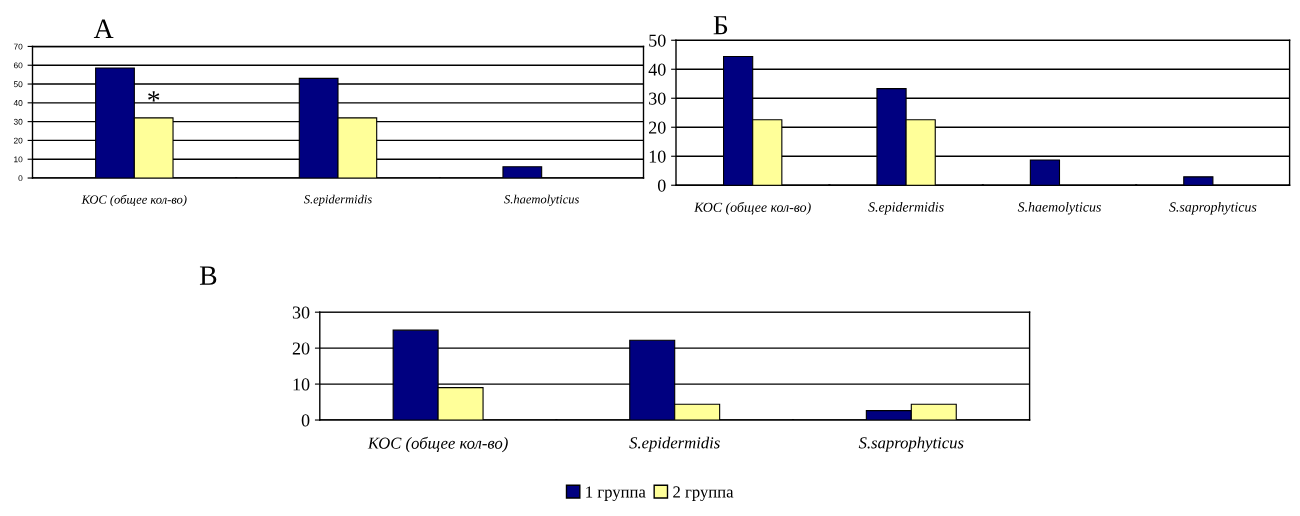 The image size is (1300, 516). I want to click on annotation: *, so click(154, 96).